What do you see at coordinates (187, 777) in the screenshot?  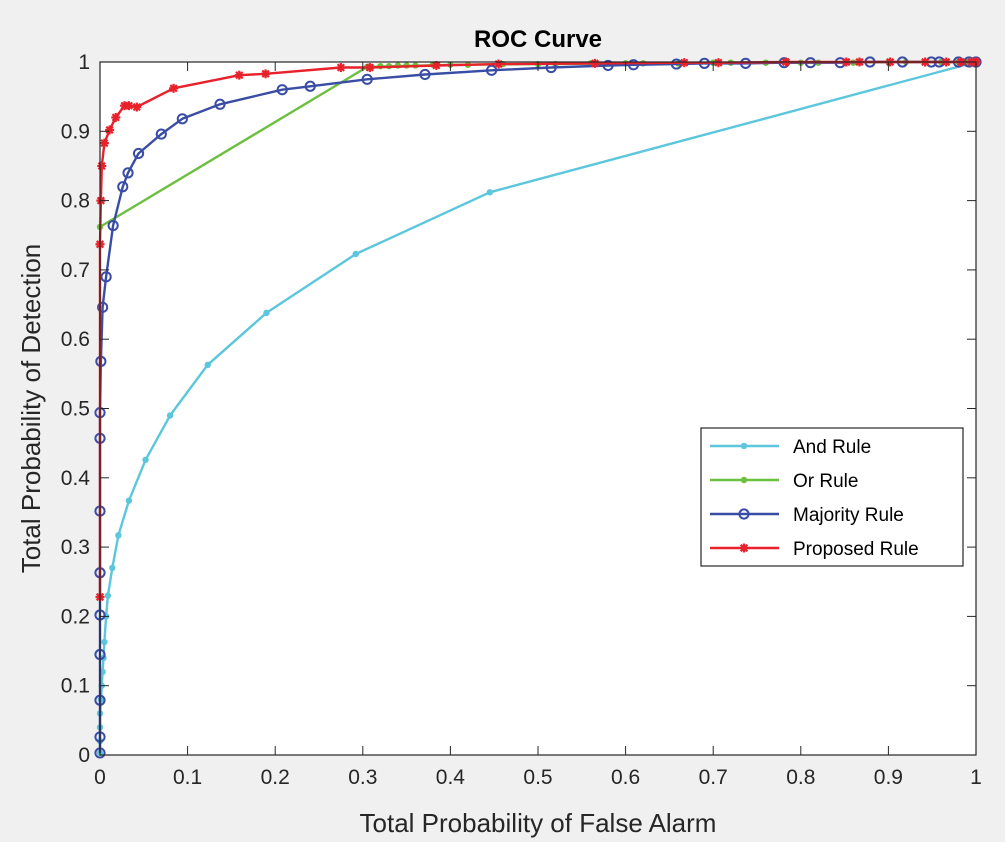 I see `x-tick-label: 0.1` at bounding box center [187, 777].